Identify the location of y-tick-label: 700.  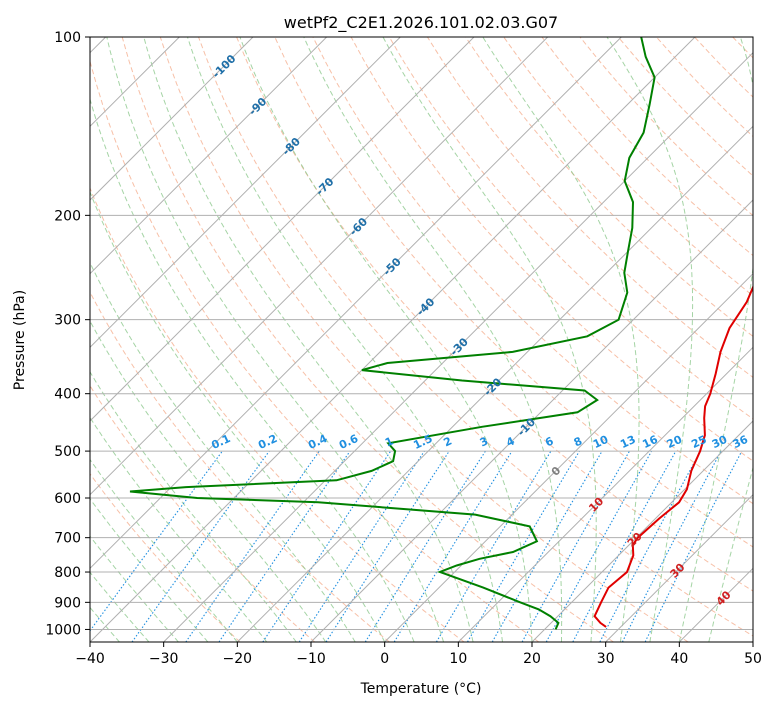
(67, 539).